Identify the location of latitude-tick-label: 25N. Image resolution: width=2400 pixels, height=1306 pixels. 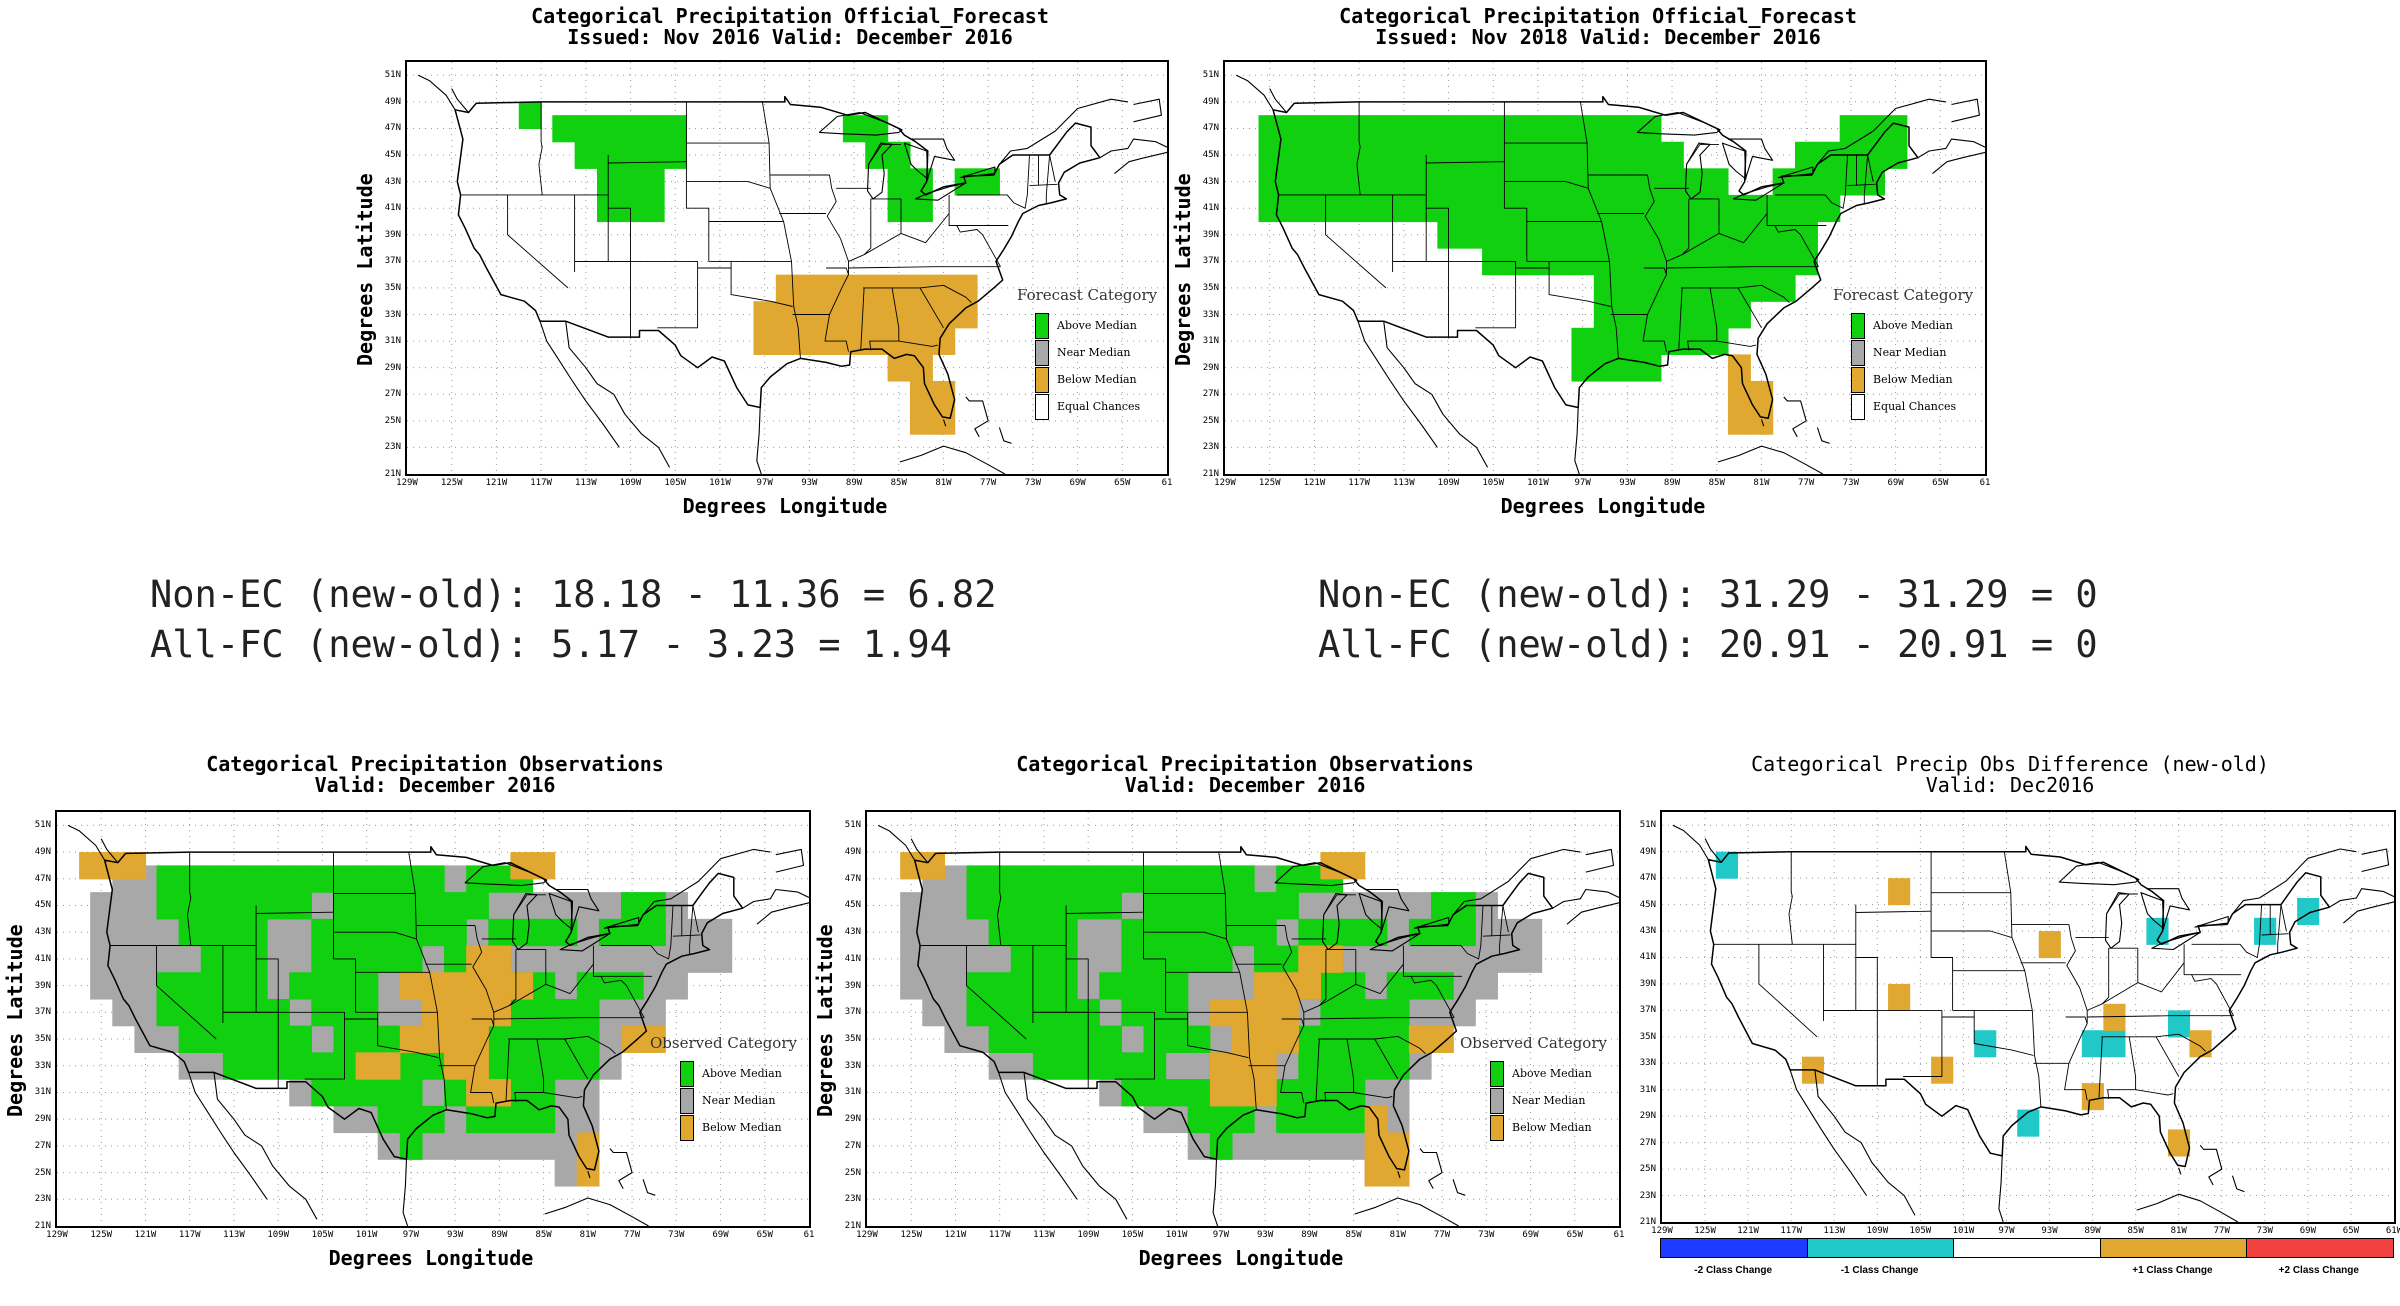
(392, 420).